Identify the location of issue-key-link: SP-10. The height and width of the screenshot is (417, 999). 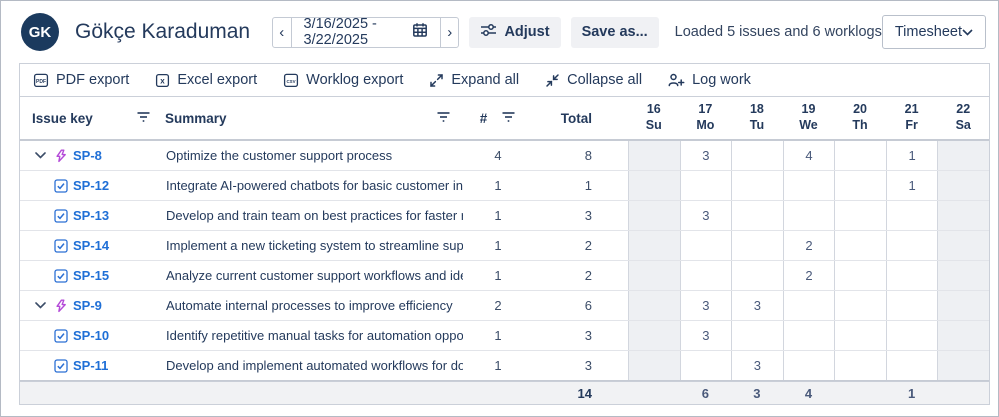
(91, 335).